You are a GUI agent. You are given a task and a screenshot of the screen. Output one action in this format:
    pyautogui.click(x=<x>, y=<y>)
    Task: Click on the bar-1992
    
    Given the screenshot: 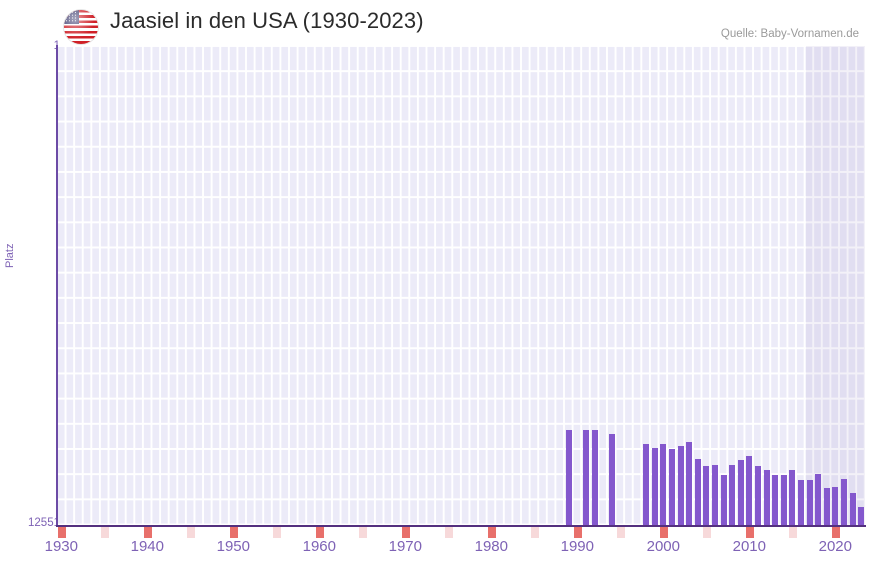 What is the action you would take?
    pyautogui.click(x=594, y=477)
    